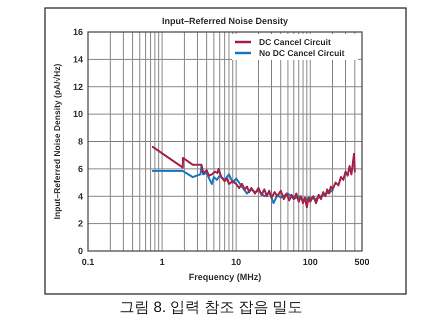  I want to click on y-tick-label: 6, so click(80, 169).